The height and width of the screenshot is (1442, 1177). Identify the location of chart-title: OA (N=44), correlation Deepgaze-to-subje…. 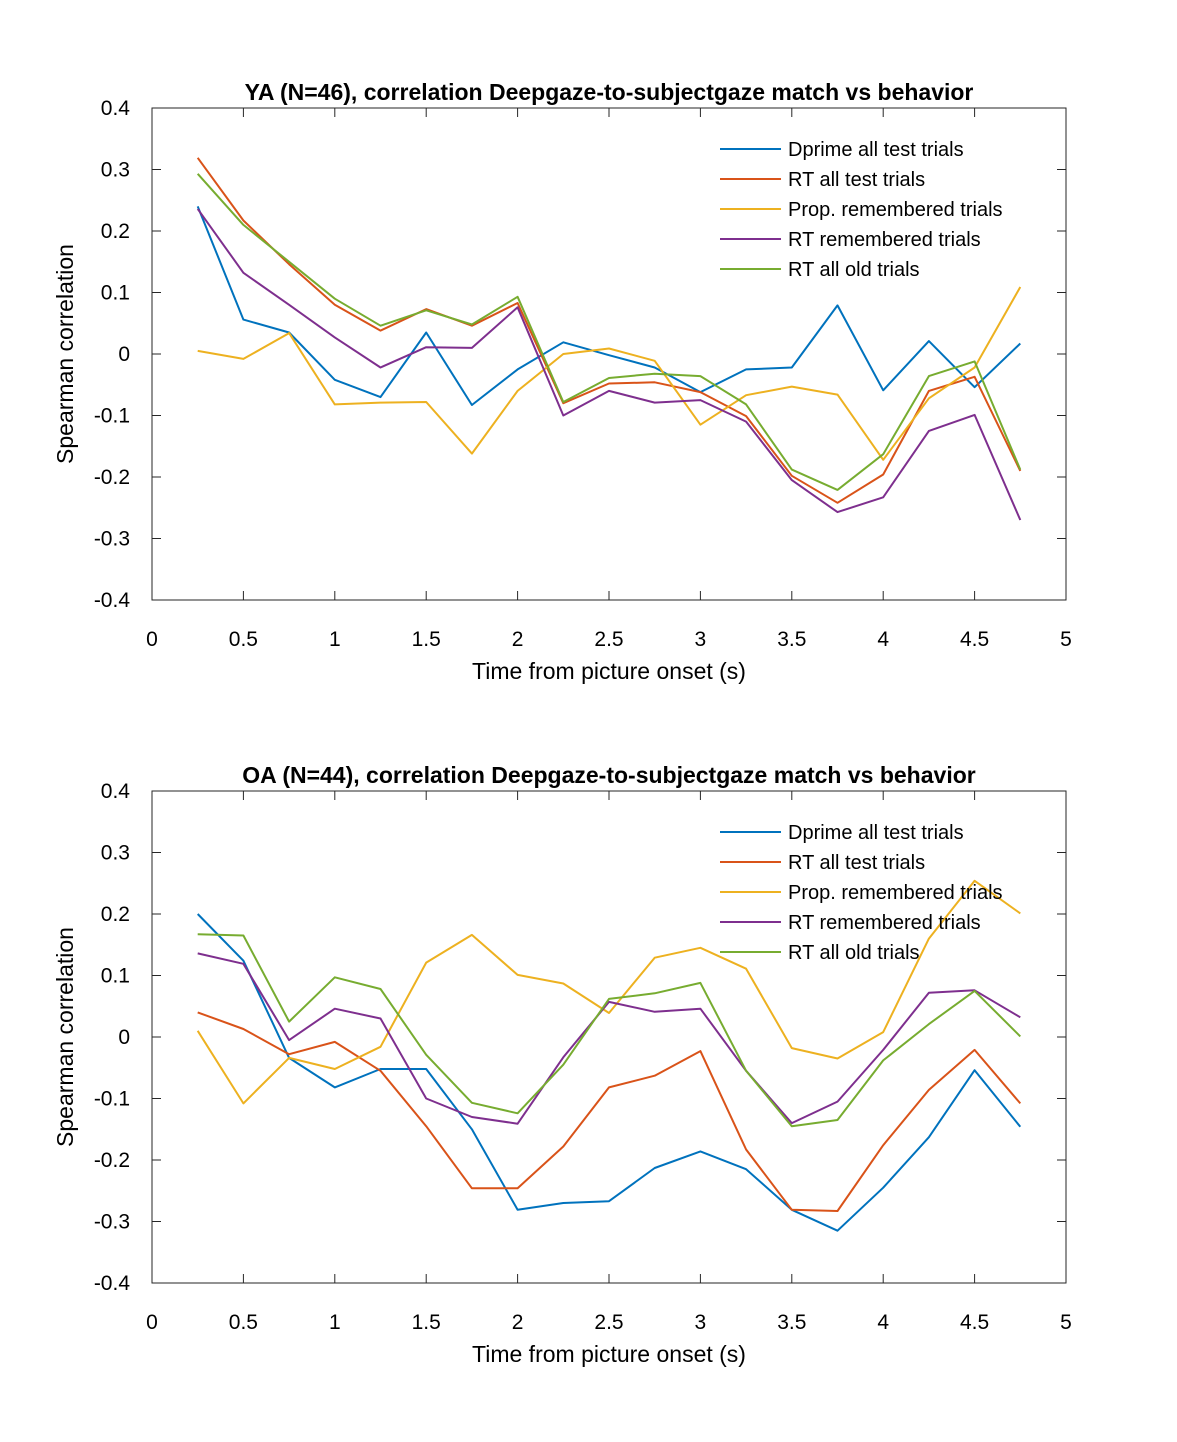
(608, 775).